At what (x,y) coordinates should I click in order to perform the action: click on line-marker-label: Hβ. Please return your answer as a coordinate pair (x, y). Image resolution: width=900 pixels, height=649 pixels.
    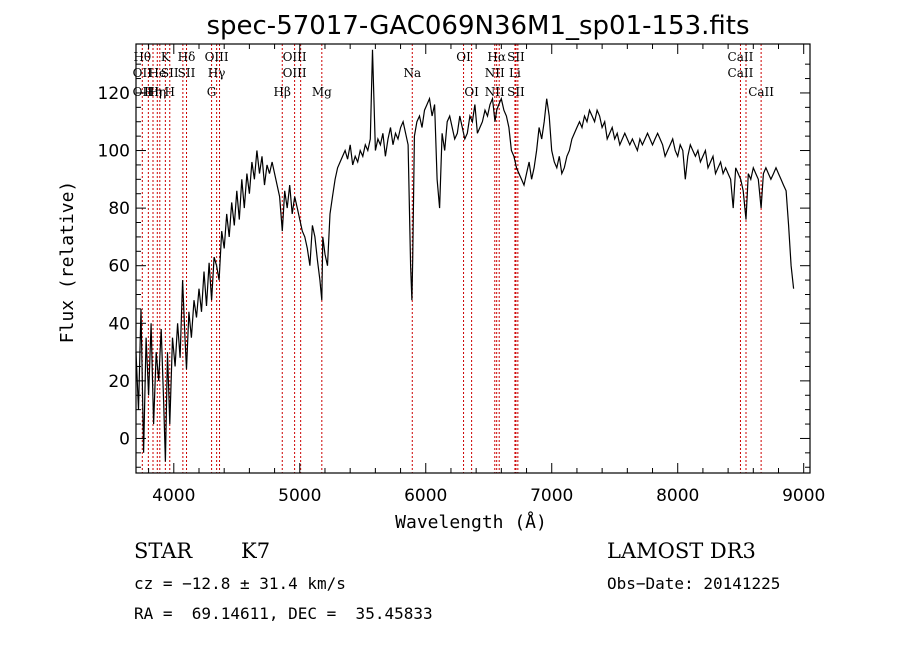
    Looking at the image, I should click on (282, 92).